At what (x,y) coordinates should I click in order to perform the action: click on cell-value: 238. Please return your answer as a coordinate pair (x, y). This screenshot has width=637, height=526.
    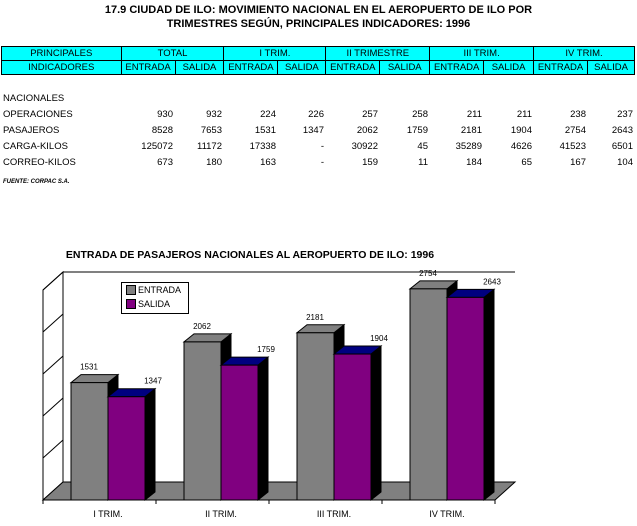
    Looking at the image, I should click on (578, 114).